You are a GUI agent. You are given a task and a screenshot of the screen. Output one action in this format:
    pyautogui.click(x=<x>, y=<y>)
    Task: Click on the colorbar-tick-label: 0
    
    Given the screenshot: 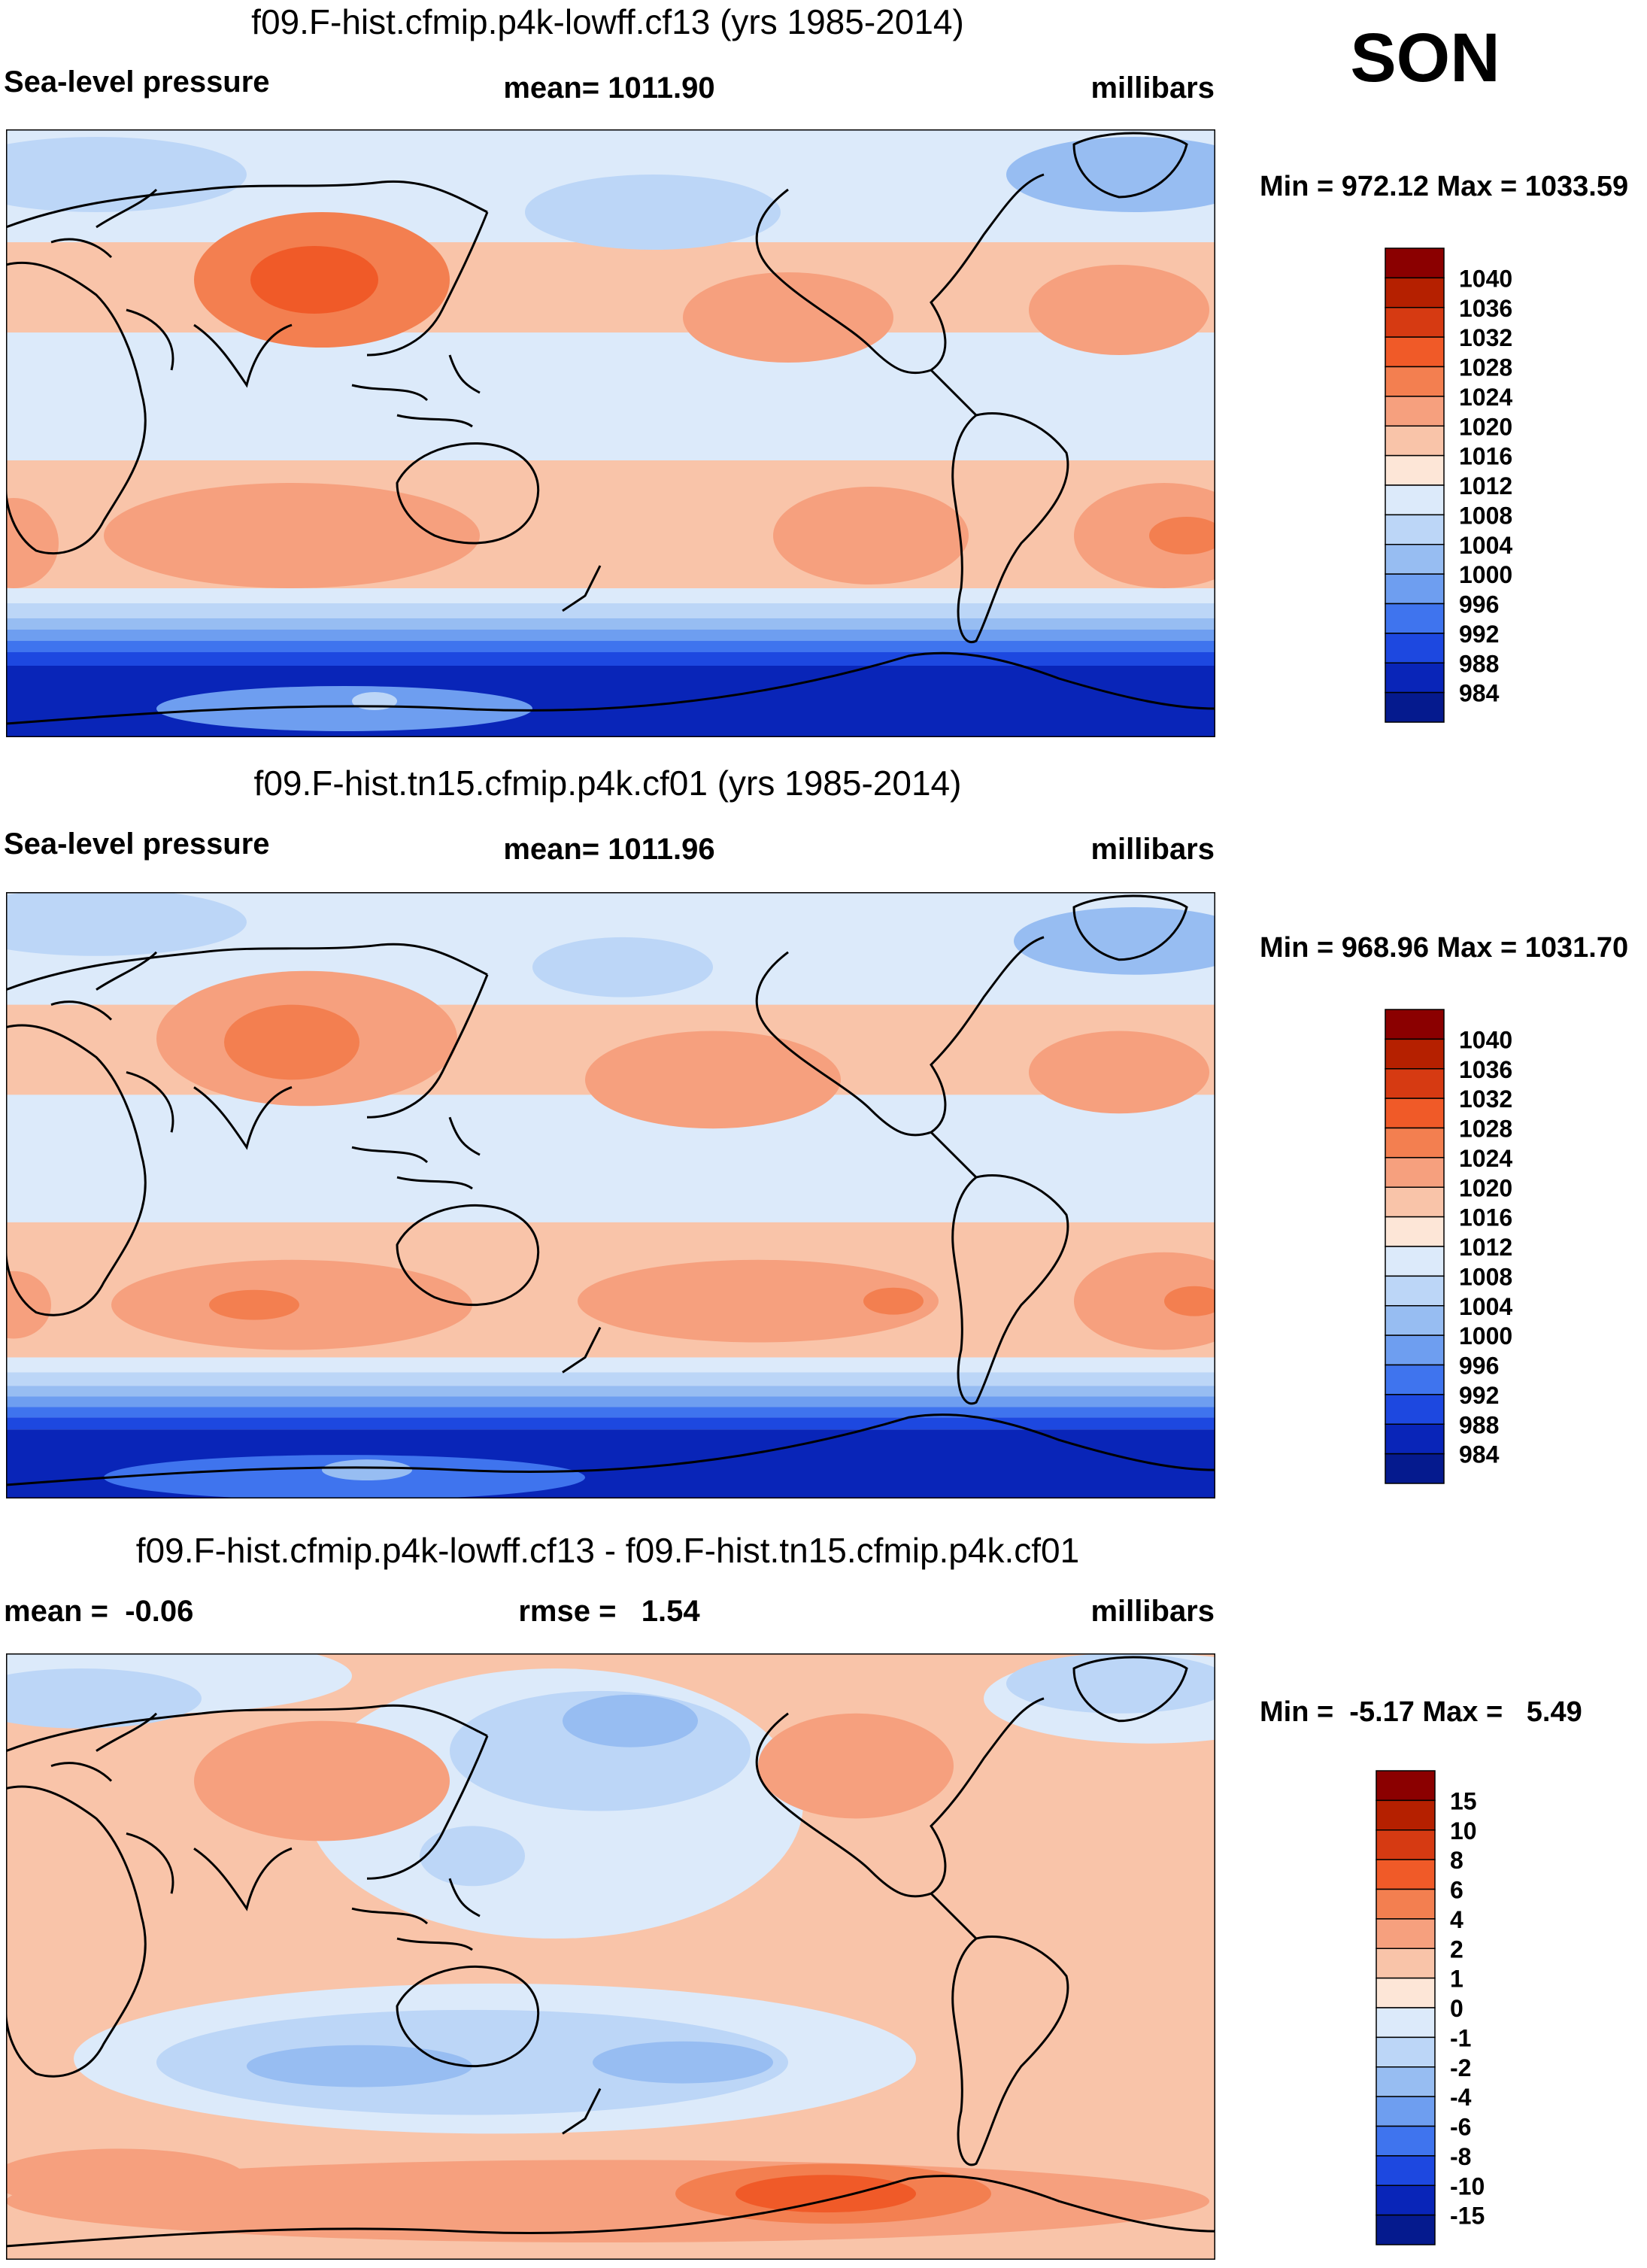 What is the action you would take?
    pyautogui.click(x=1456, y=2008)
    